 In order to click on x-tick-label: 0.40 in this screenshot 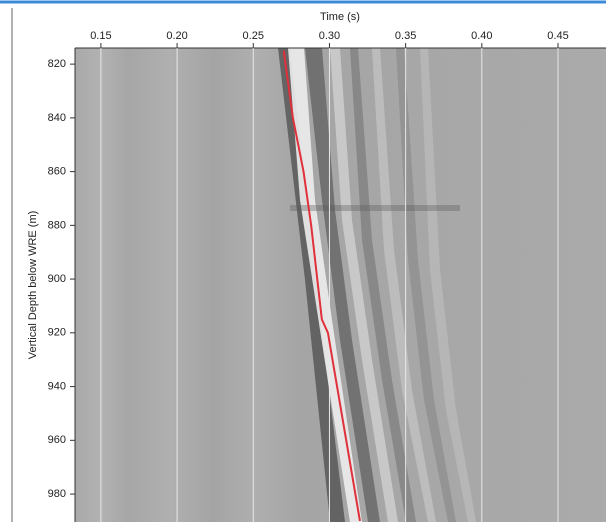, I will do `click(481, 36)`.